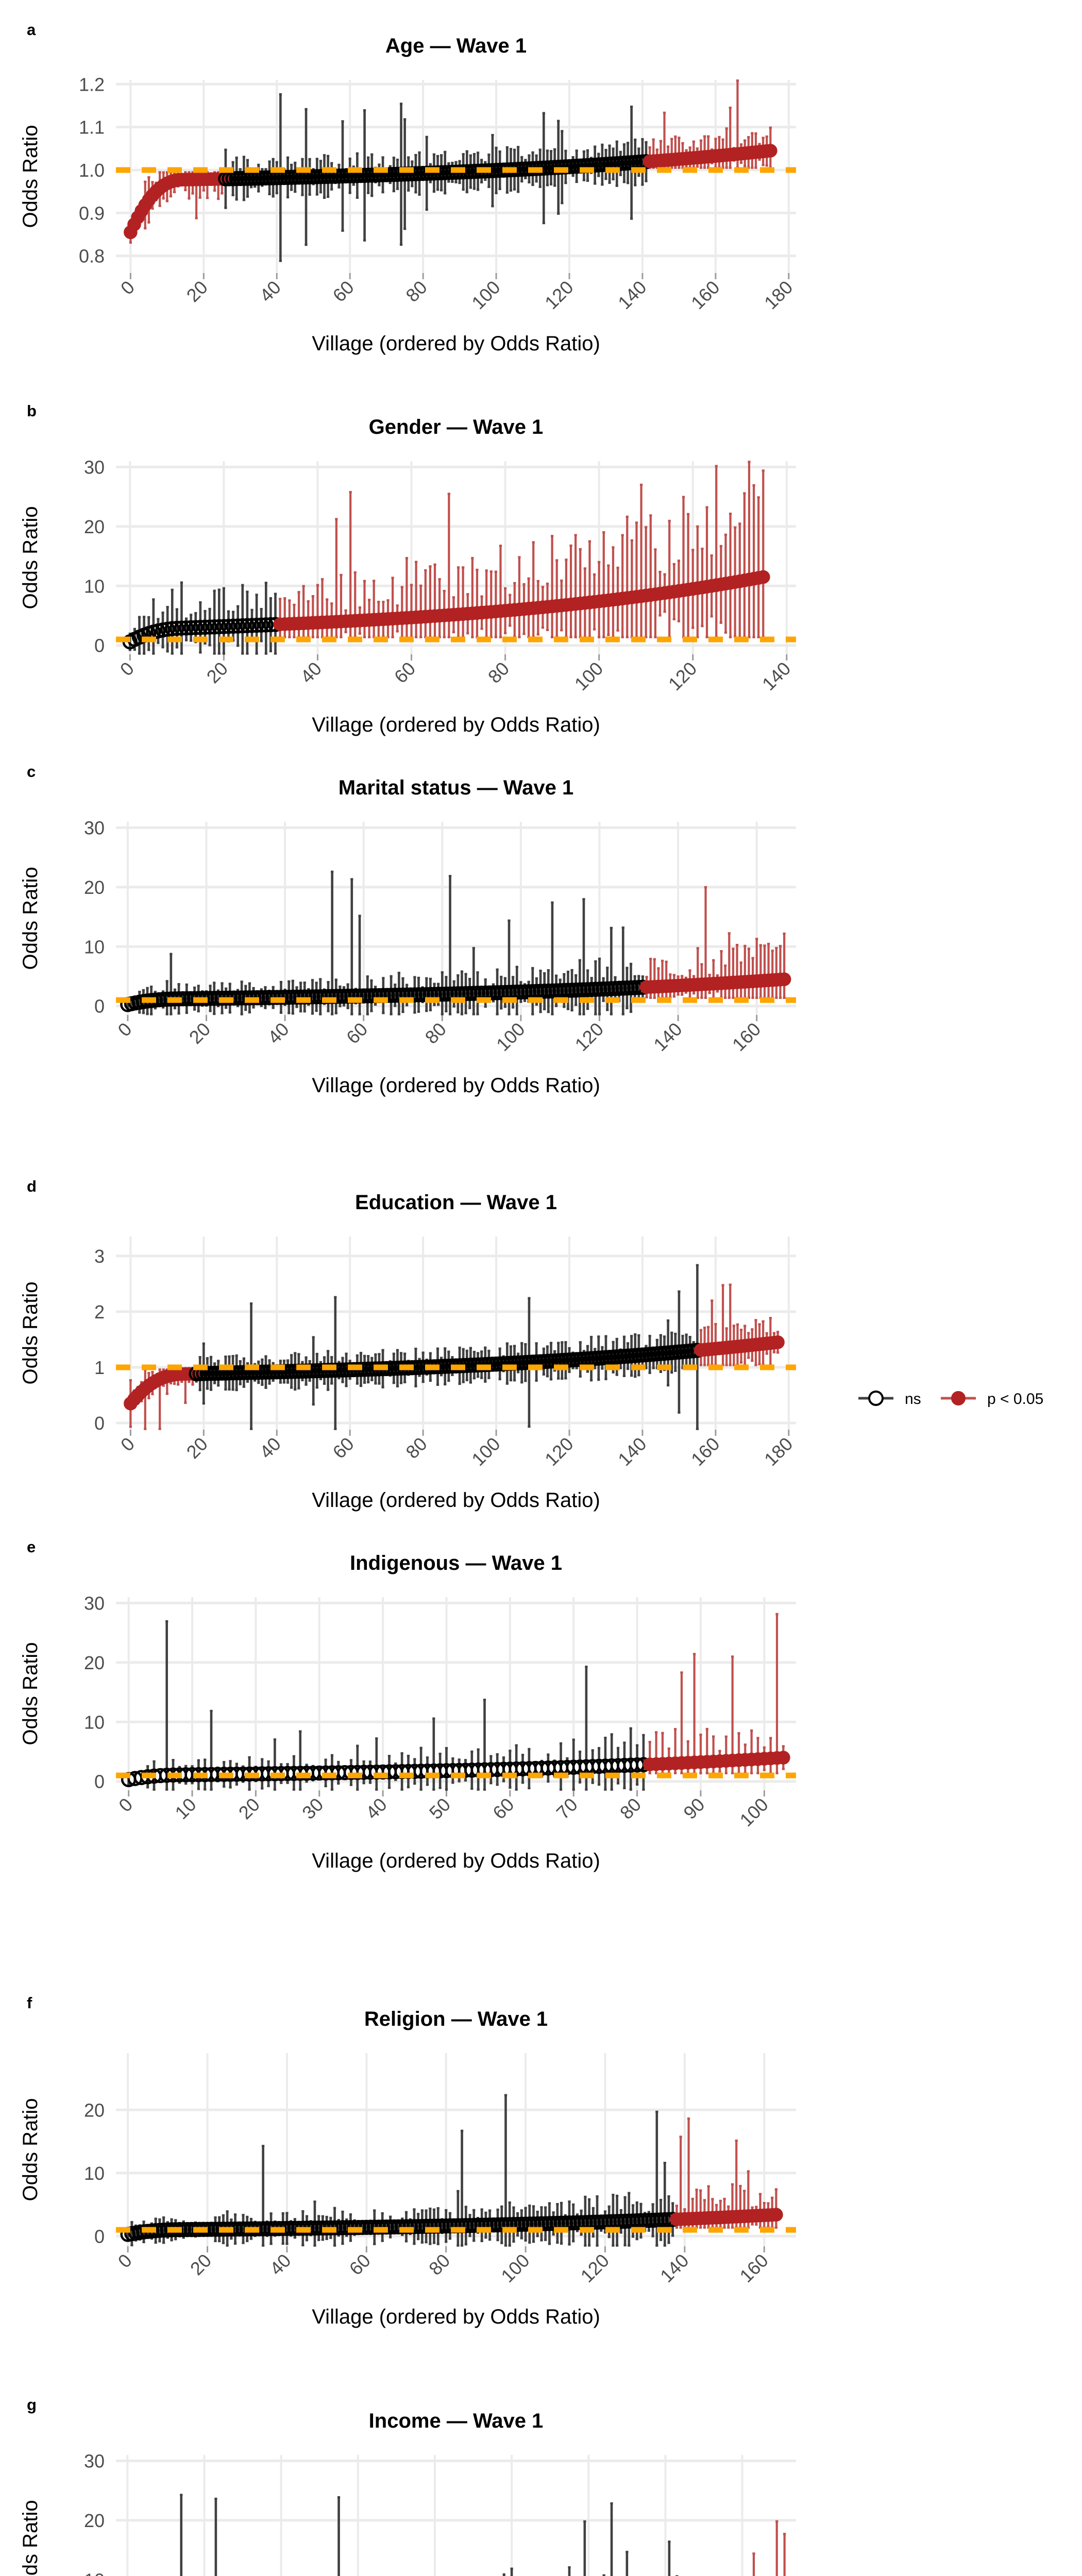 This screenshot has height=2576, width=1082. What do you see at coordinates (439, 1808) in the screenshot?
I see `xtick-label-5: 50` at bounding box center [439, 1808].